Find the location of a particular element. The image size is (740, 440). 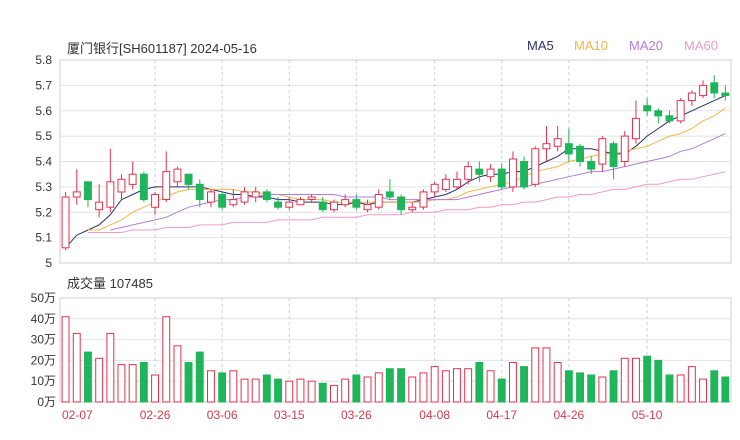

price-tick-label: 5 is located at coordinates (48, 263).